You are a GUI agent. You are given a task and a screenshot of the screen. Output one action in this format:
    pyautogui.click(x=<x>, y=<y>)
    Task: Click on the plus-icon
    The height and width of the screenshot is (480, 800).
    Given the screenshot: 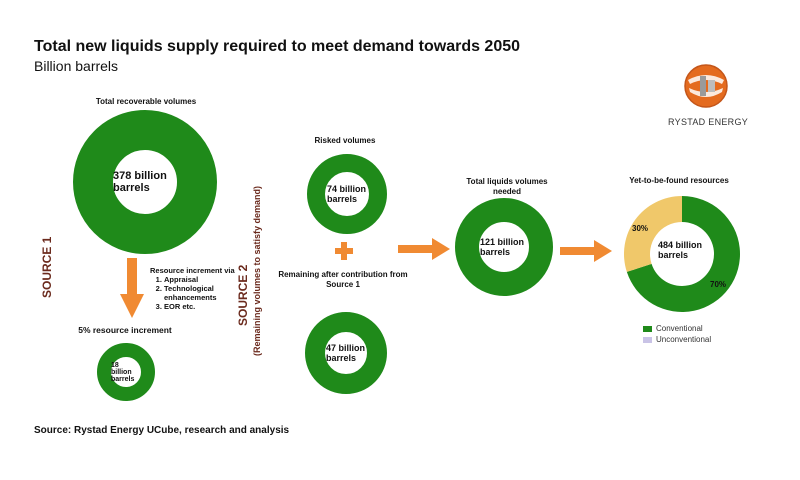 What is the action you would take?
    pyautogui.click(x=344, y=251)
    